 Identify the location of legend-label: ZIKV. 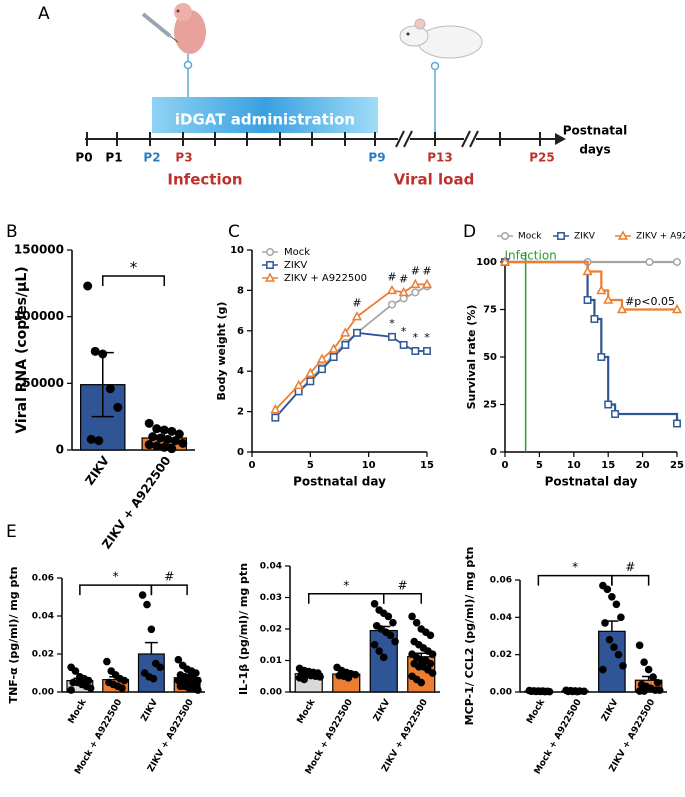
(585, 237).